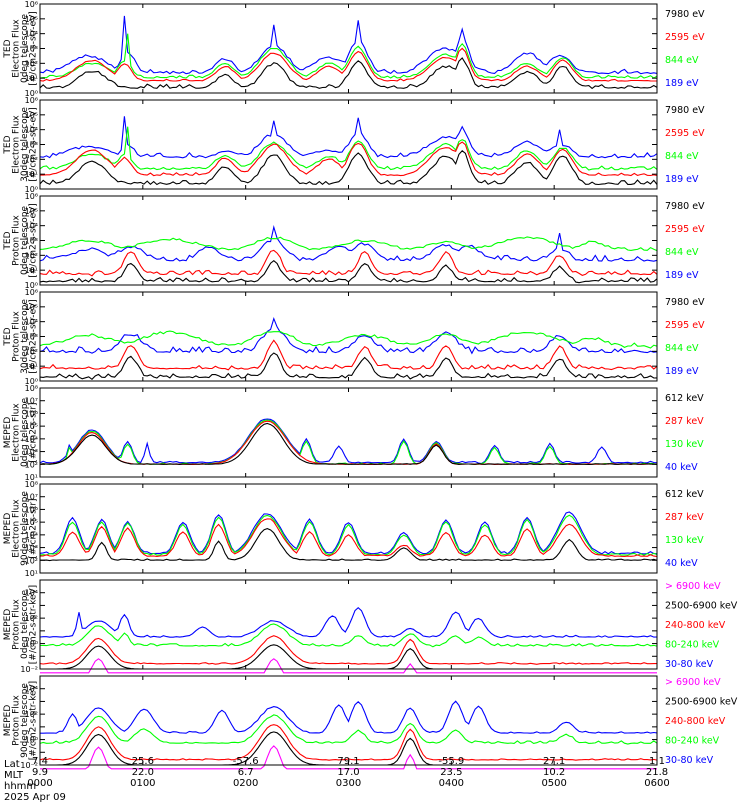 This screenshot has width=750, height=803. What do you see at coordinates (685, 37) in the screenshot?
I see `ted-electron-0deg-legend-1: 2595 eV` at bounding box center [685, 37].